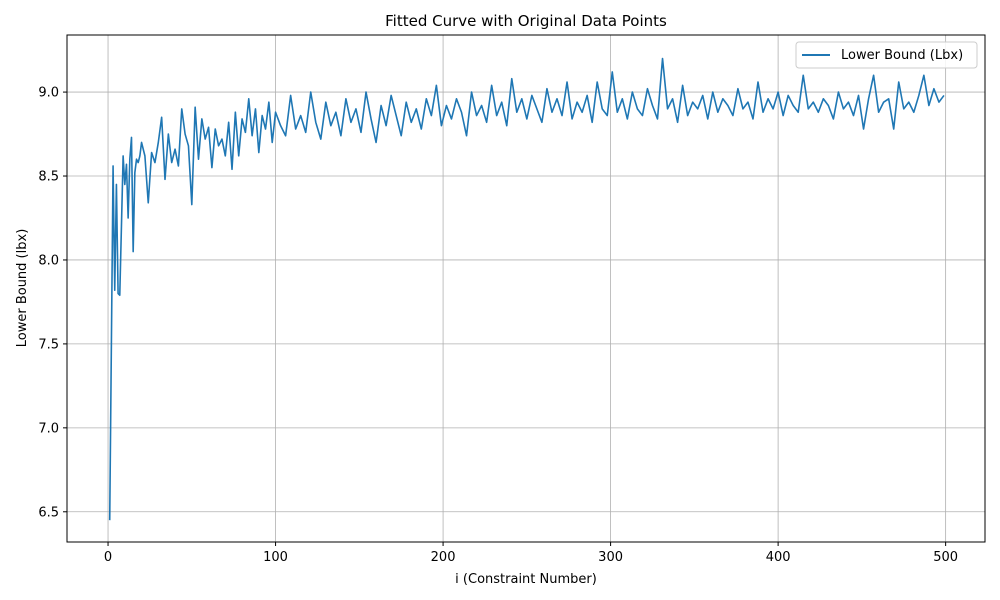 The height and width of the screenshot is (600, 1000). Describe the element at coordinates (526, 579) in the screenshot. I see `x-axis-label: i (Constraint Number)` at that location.